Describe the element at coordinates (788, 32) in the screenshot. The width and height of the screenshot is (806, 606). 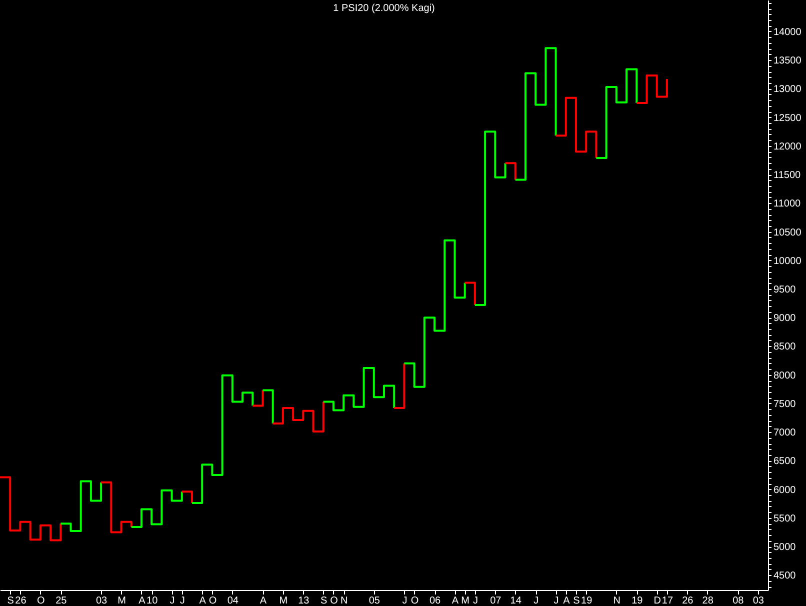
I see `y-tick-label: 14000` at that location.